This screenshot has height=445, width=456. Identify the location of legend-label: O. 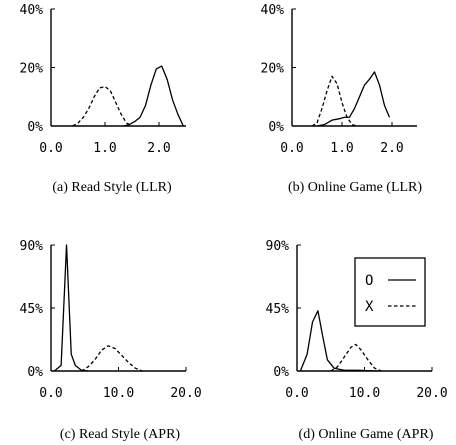
(369, 281).